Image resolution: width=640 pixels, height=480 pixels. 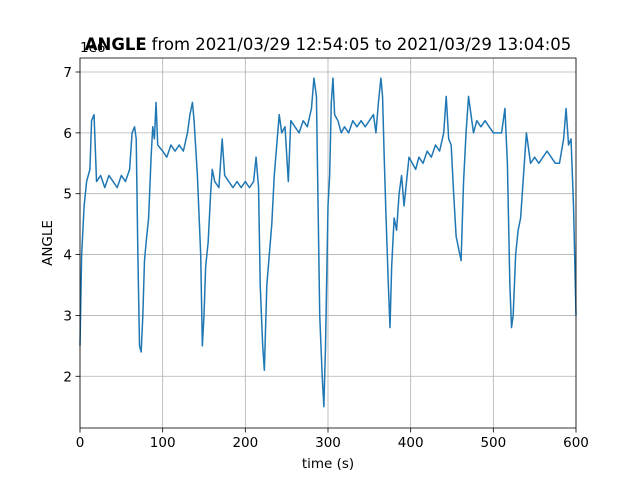 I want to click on x-tick-label: 200, so click(x=245, y=443).